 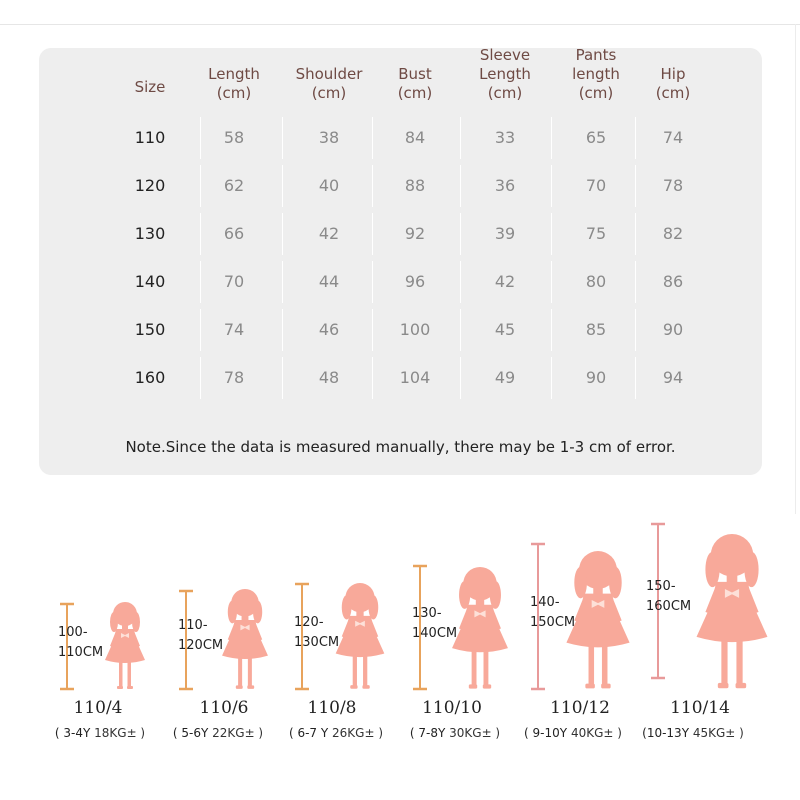 I want to click on table-cell-hip: 86, so click(x=673, y=281).